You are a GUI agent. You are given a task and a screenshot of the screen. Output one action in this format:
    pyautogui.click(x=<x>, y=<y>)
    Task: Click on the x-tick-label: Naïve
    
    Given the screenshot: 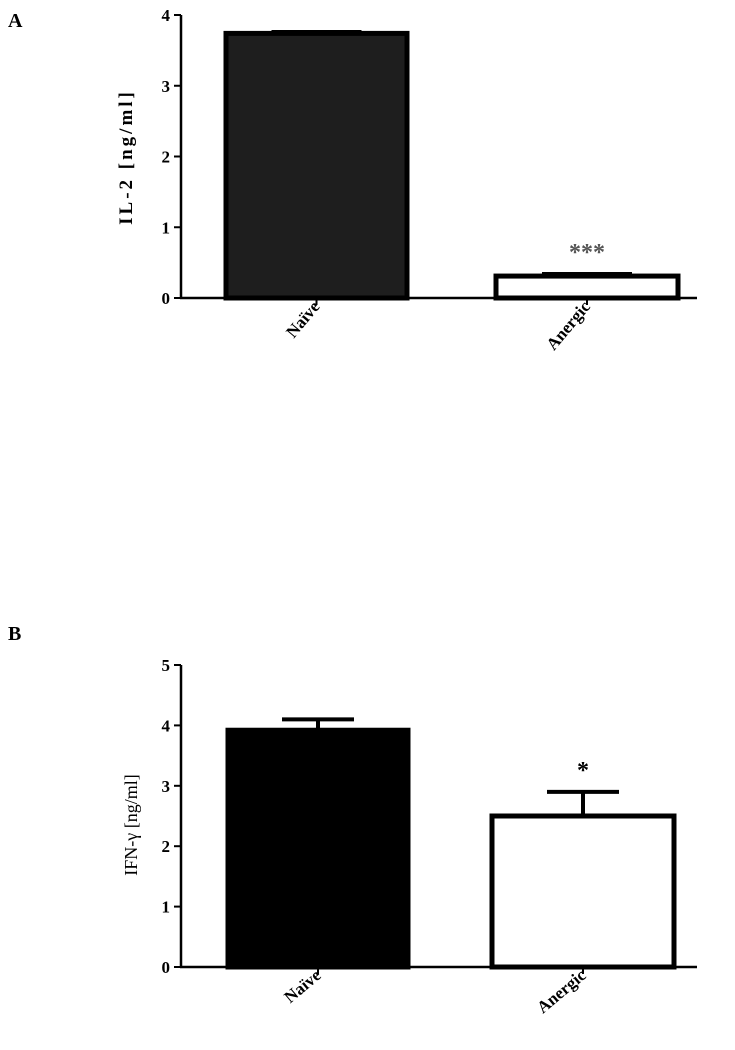 What is the action you would take?
    pyautogui.click(x=303, y=319)
    